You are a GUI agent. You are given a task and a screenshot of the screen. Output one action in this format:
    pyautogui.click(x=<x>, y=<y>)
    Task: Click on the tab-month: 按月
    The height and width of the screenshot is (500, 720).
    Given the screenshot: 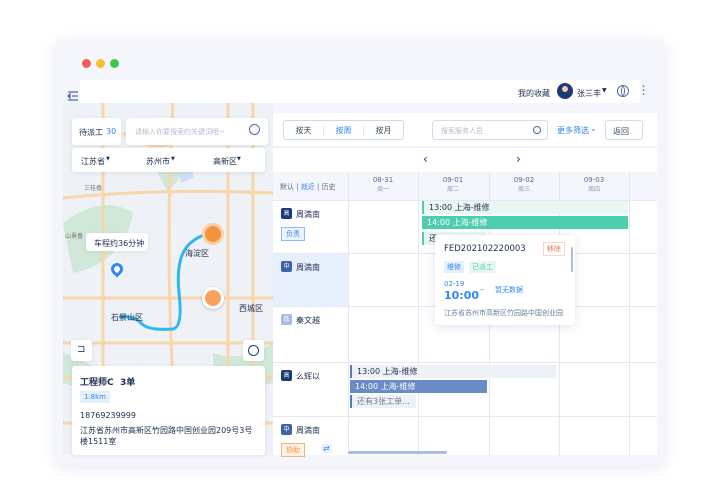 What is the action you would take?
    pyautogui.click(x=383, y=130)
    